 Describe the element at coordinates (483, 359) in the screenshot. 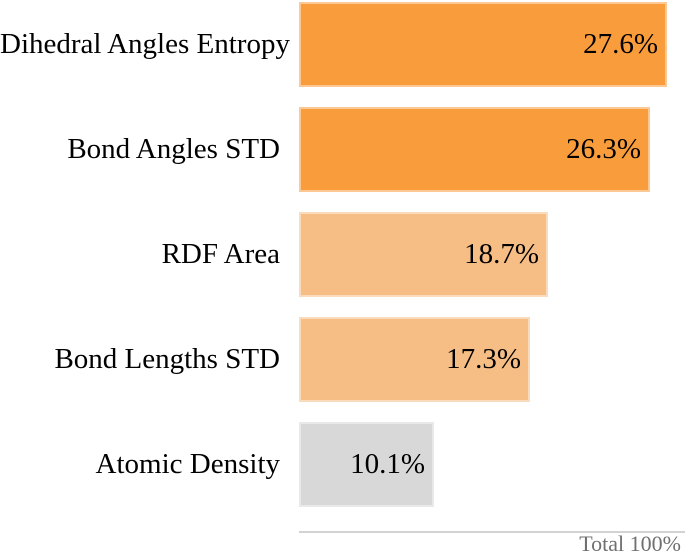

I see `value-label: 17.3%` at that location.